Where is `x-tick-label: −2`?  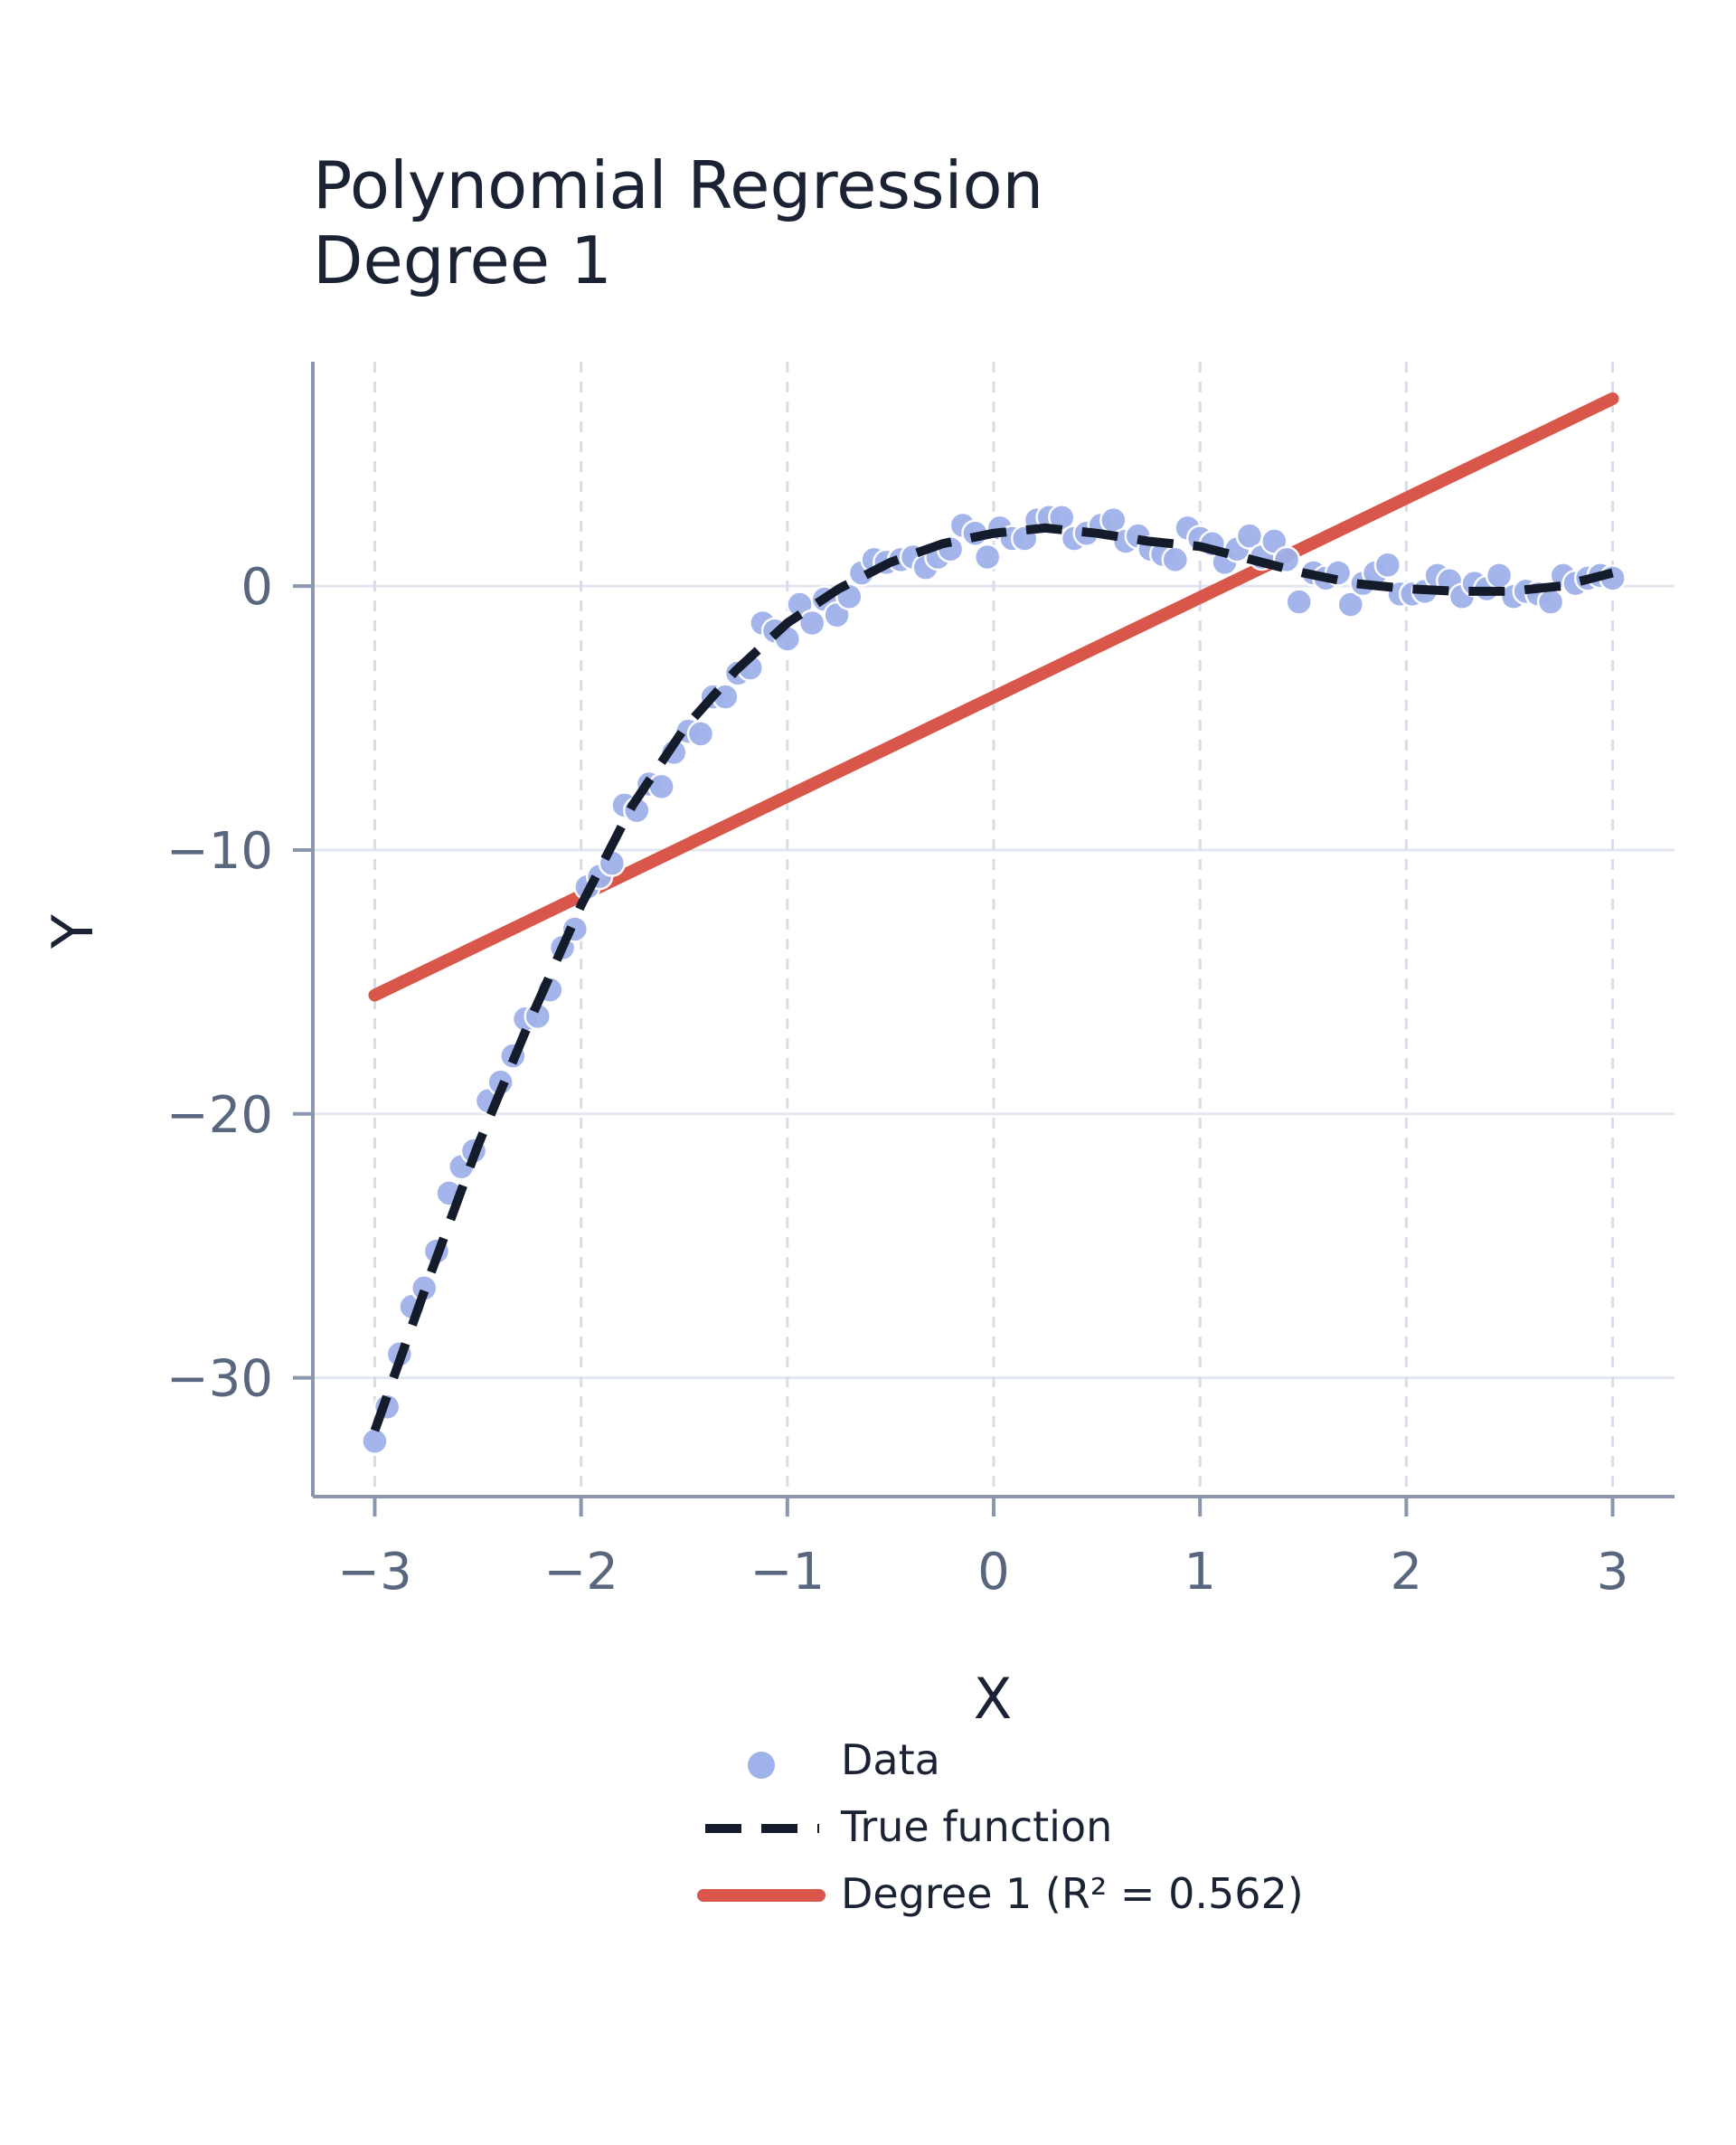
x-tick-label: −2 is located at coordinates (580, 1572).